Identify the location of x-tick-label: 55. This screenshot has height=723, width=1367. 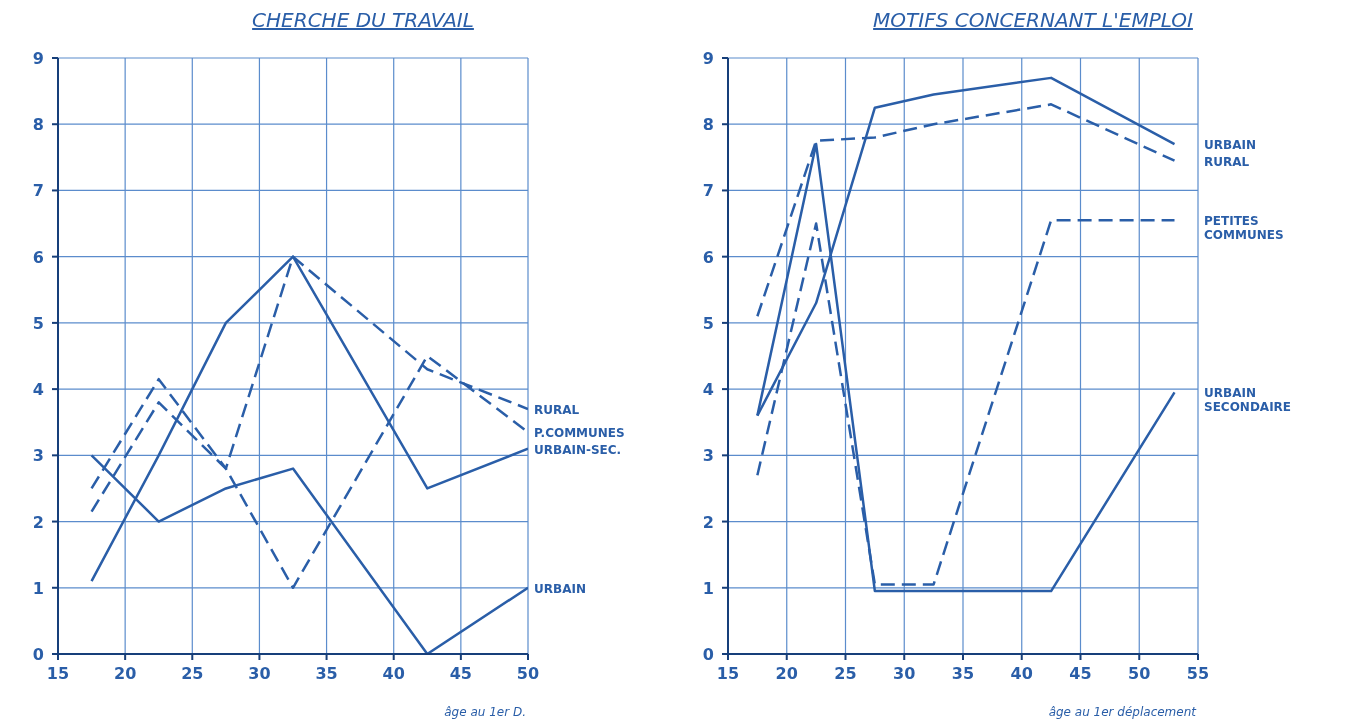
(1198, 674).